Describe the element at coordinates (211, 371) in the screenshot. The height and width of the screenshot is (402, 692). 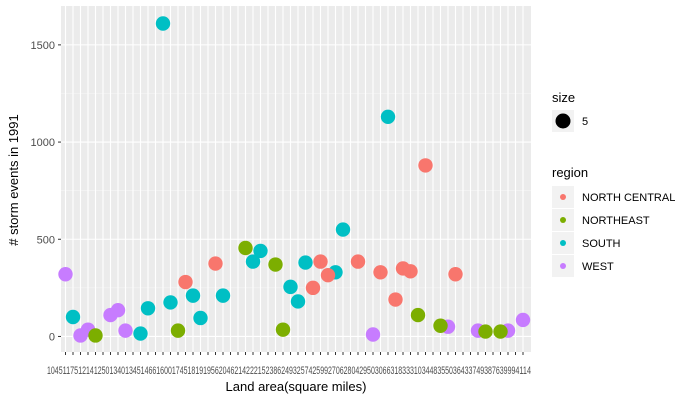
I see `x-tick-label: 1956` at that location.